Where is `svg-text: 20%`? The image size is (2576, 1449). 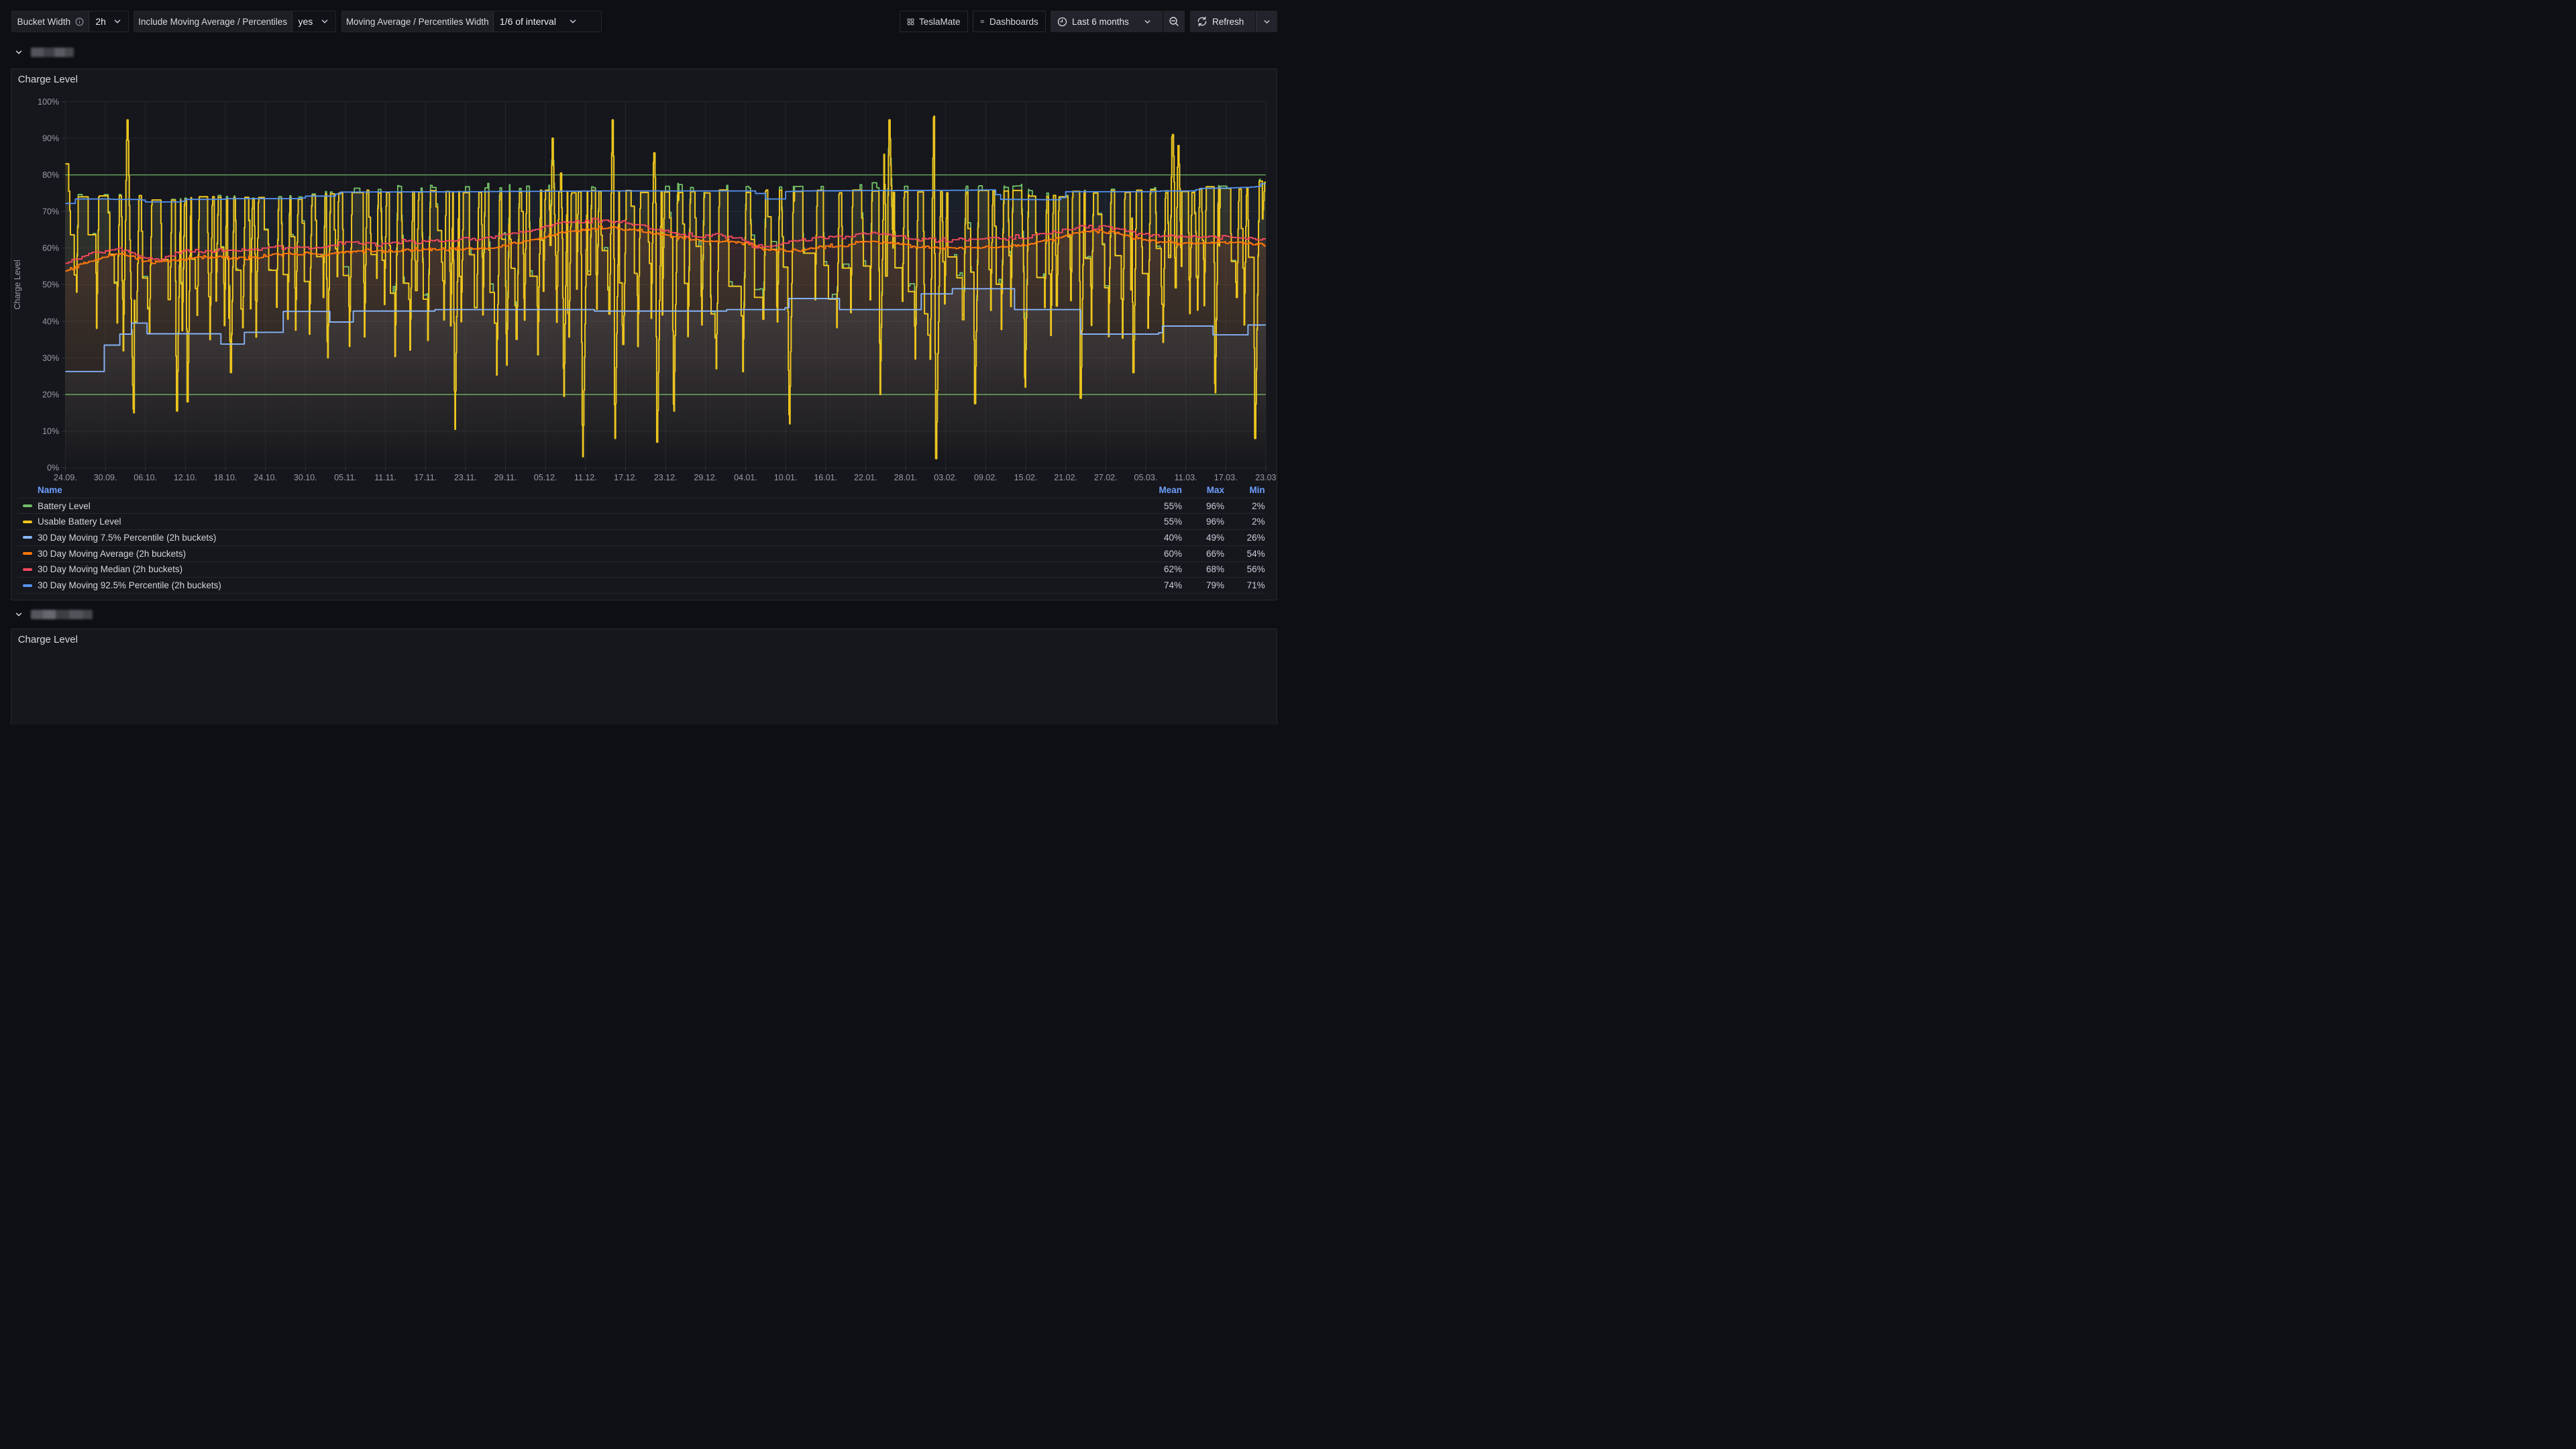 svg-text: 20% is located at coordinates (51, 394).